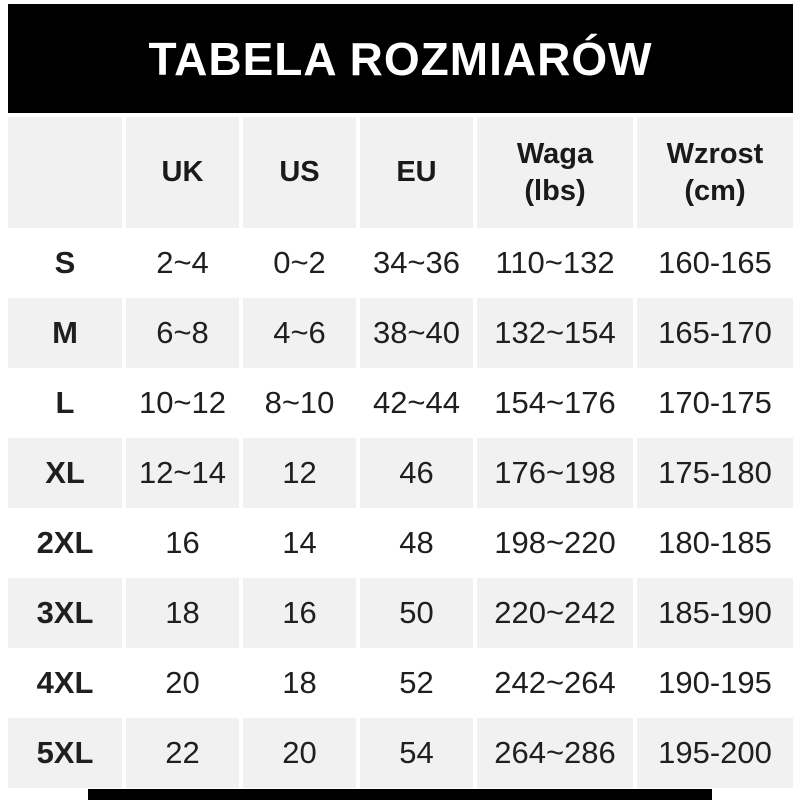 Image resolution: width=800 pixels, height=800 pixels. Describe the element at coordinates (414, 613) in the screenshot. I see `table-cell: 50` at that location.